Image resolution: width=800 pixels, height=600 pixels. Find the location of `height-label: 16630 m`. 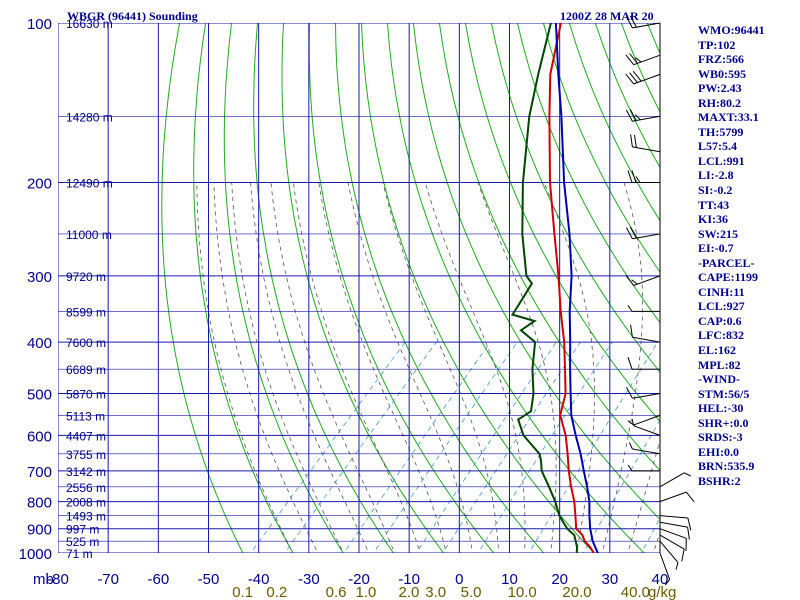

height-label: 16630 m is located at coordinates (89, 24).